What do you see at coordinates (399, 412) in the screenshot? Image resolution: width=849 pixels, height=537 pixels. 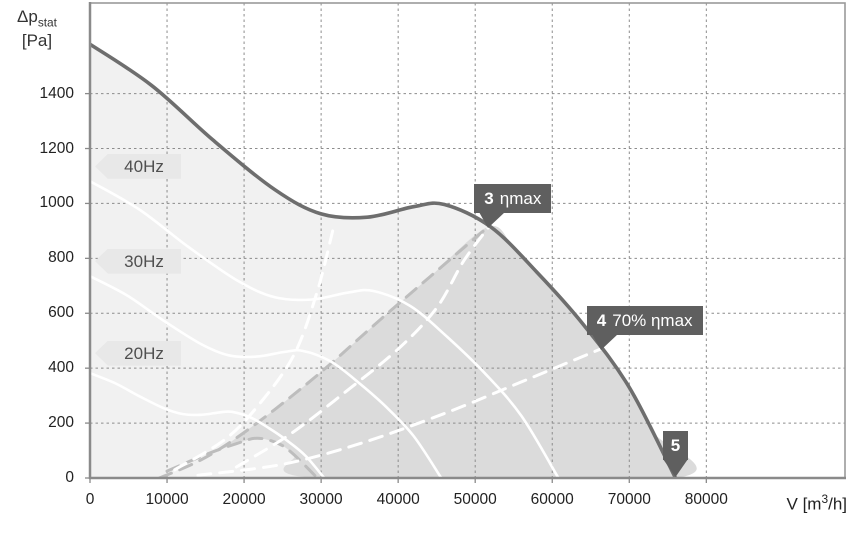 I see `efficiency-line-70pct` at bounding box center [399, 412].